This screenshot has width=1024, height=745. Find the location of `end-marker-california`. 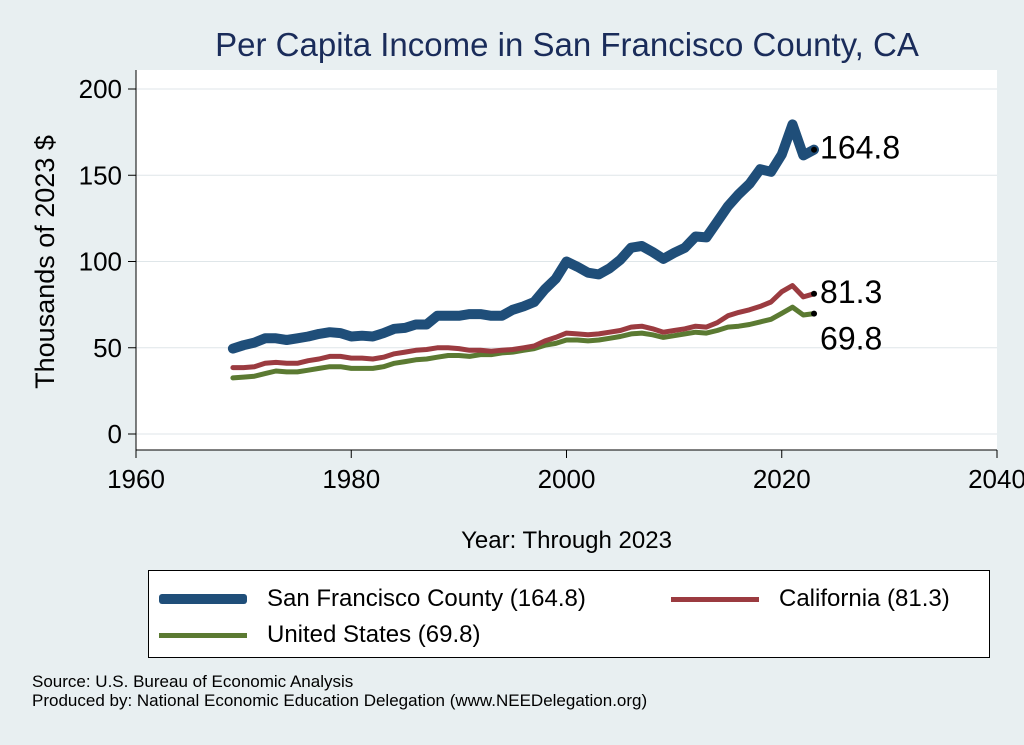

end-marker-california is located at coordinates (814, 293).